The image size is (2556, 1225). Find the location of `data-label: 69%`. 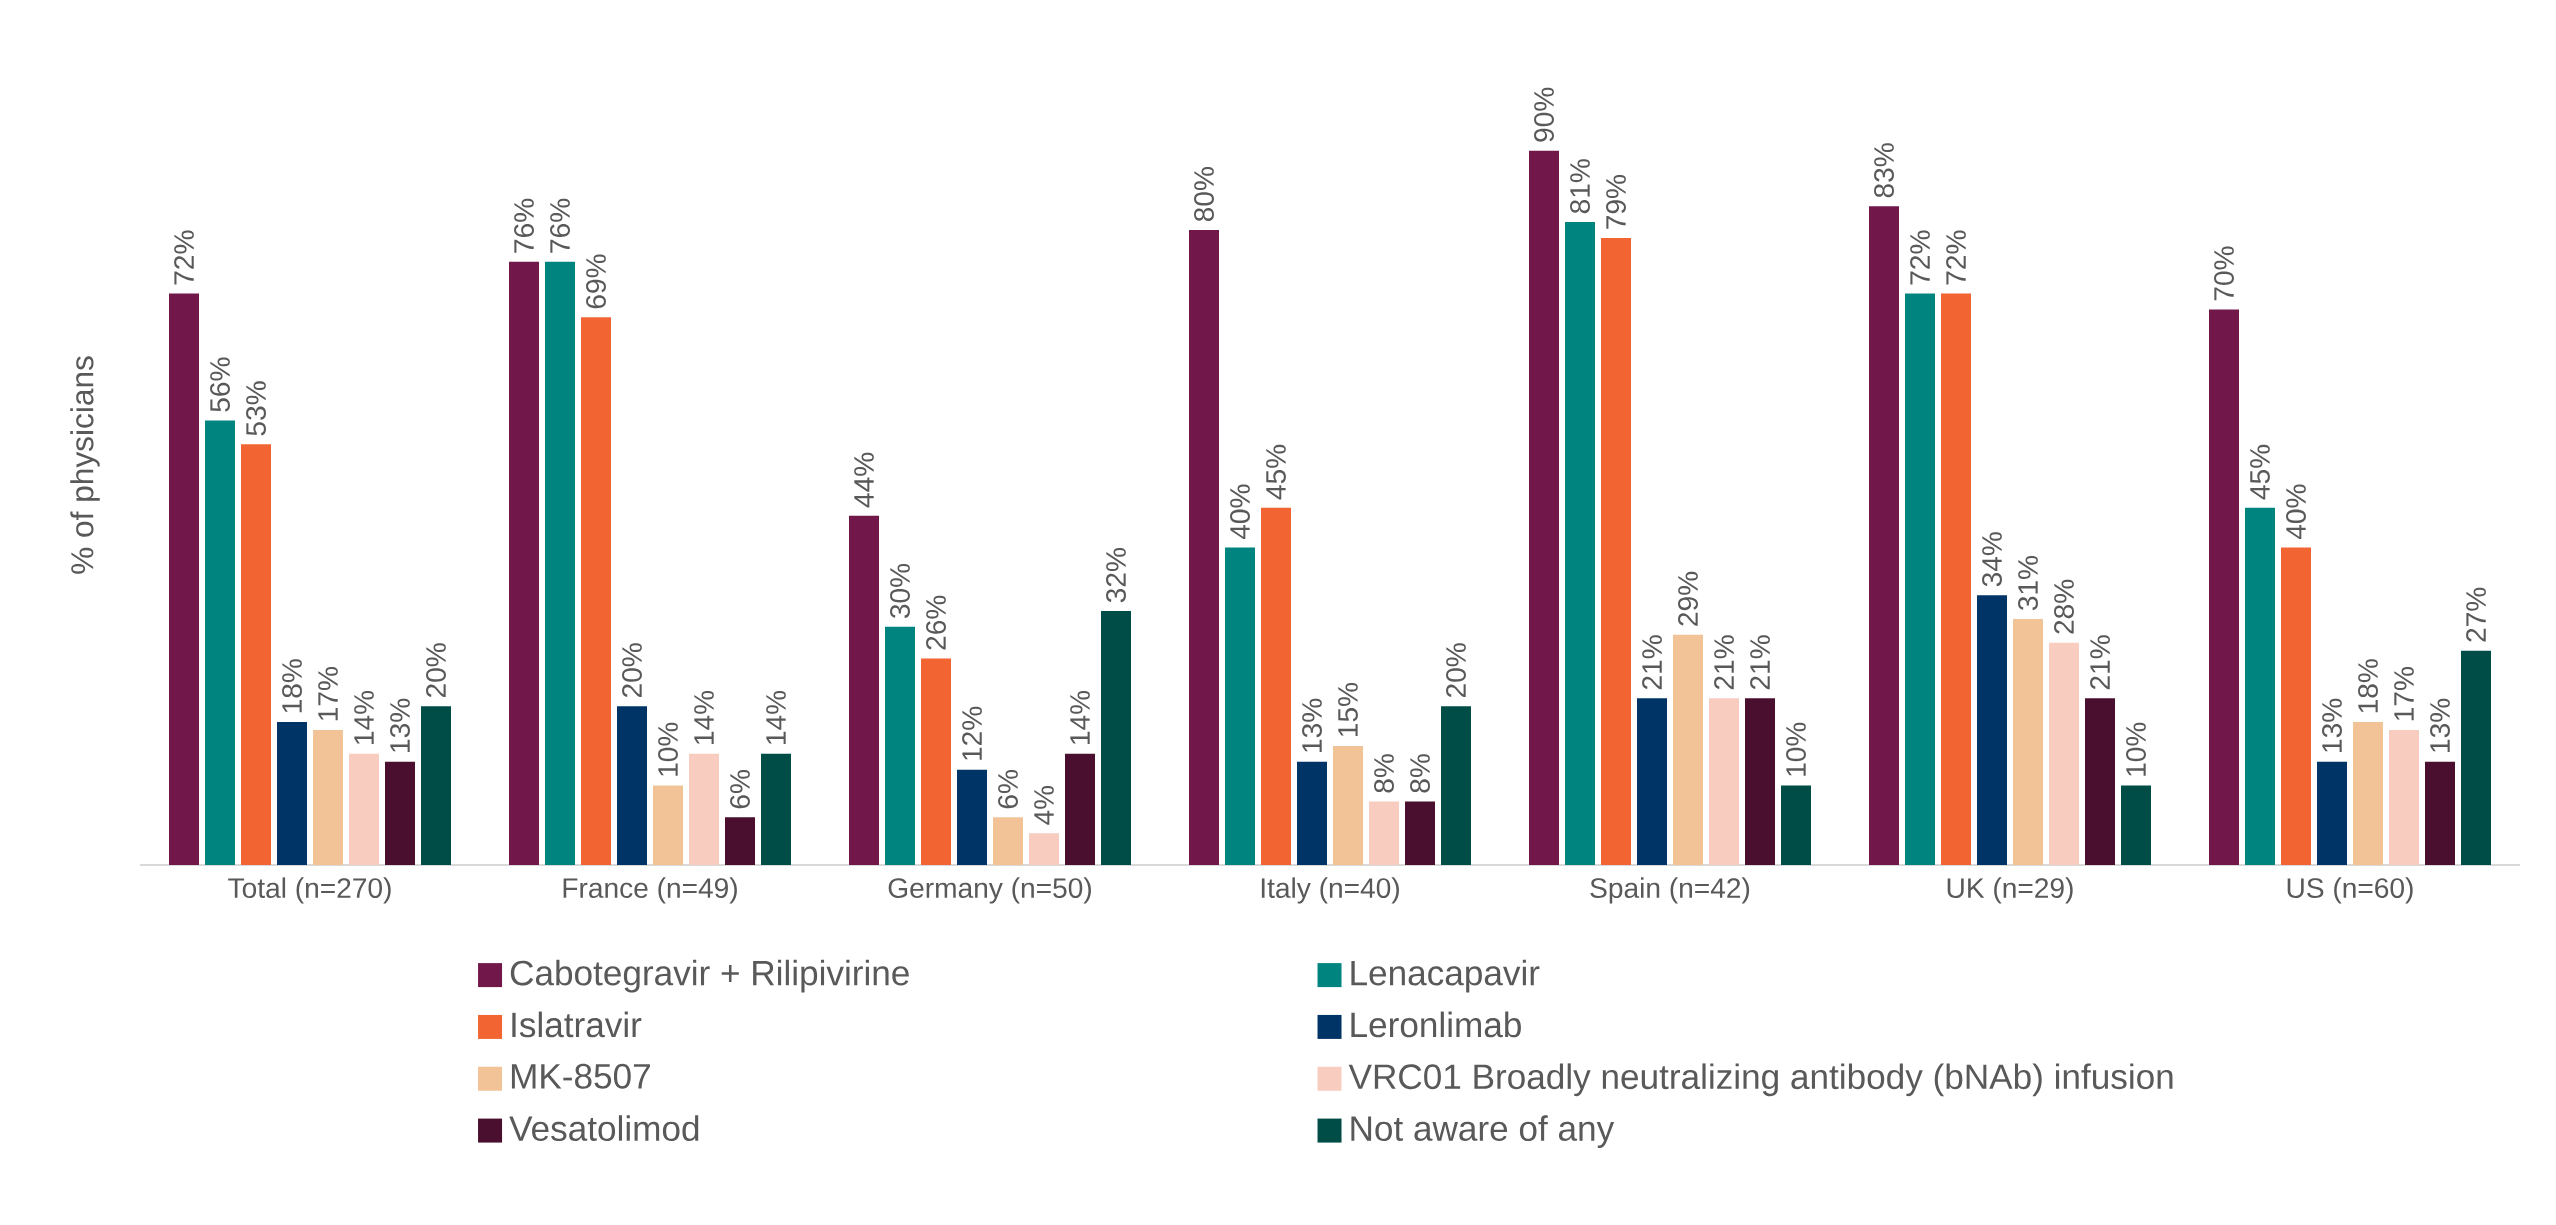

data-label: 69% is located at coordinates (596, 281).